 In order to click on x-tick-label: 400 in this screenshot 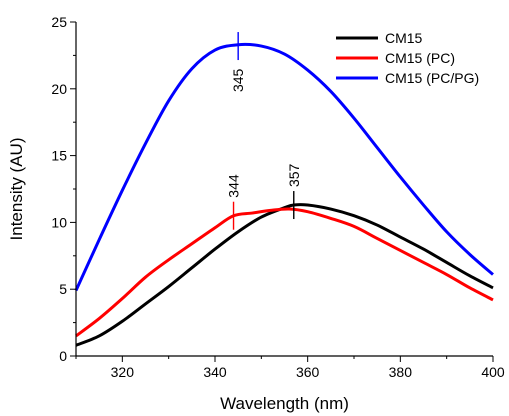, I will do `click(493, 372)`.